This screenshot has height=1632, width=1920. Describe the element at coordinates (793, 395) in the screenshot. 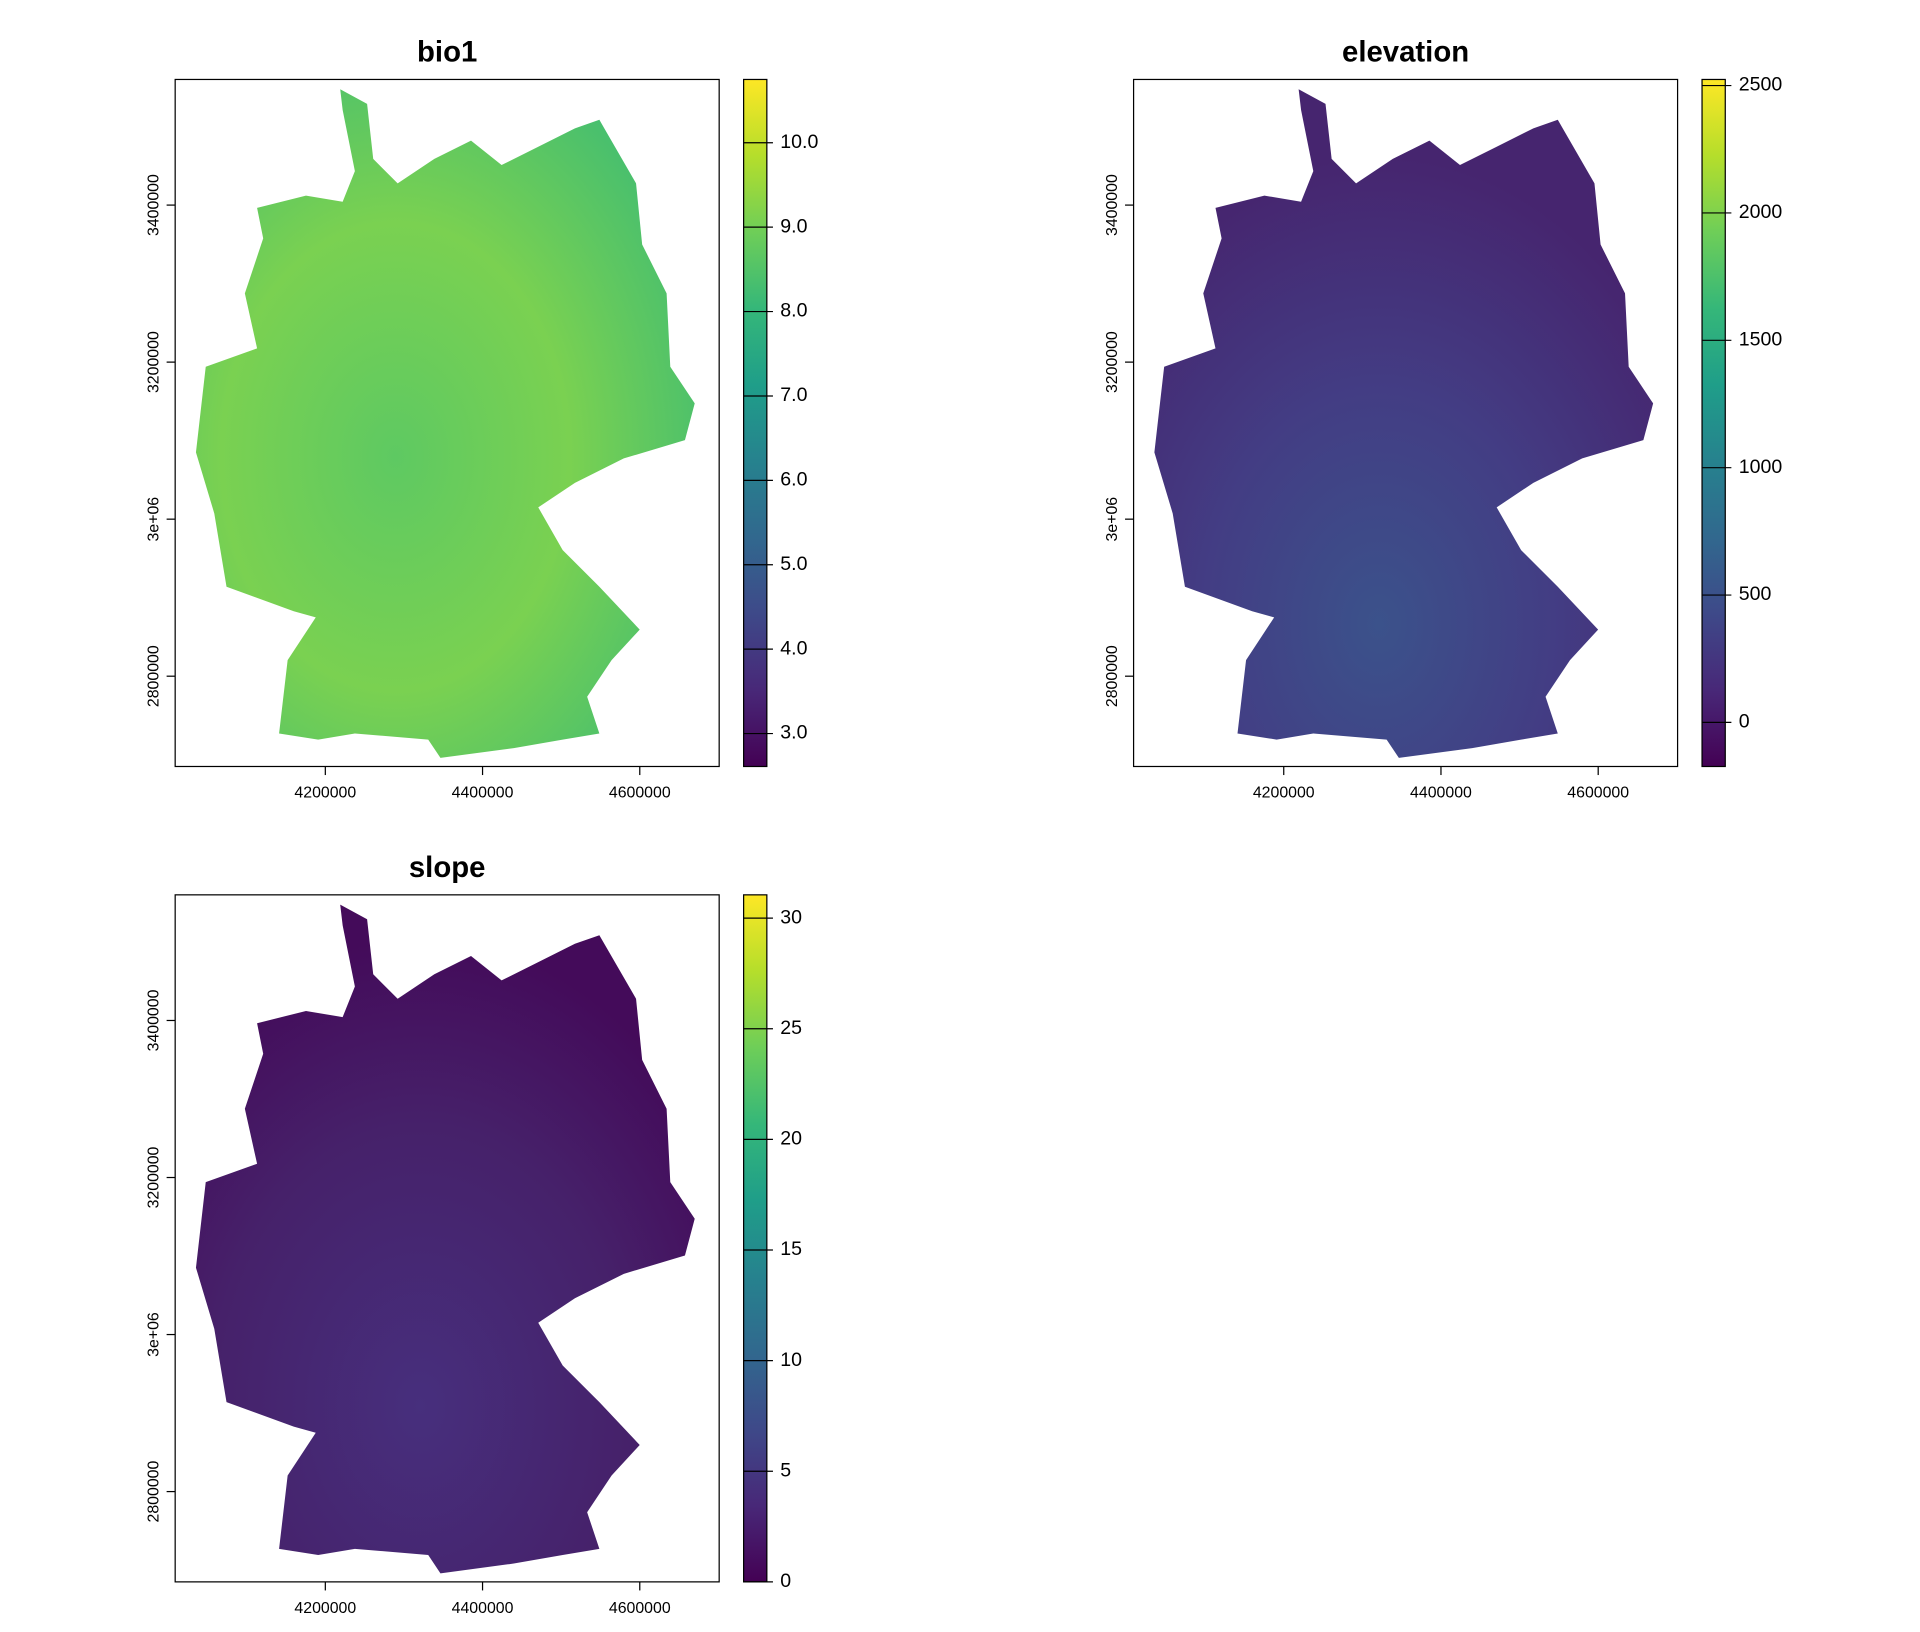

I see `colorbar-tick-label: 7.0` at that location.